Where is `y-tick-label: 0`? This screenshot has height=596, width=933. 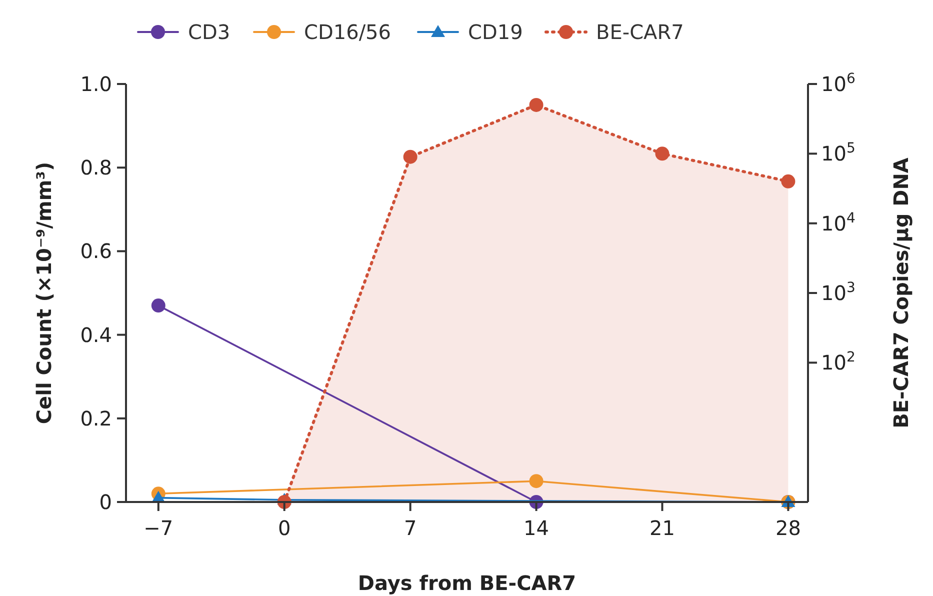
y-tick-label: 0 is located at coordinates (105, 502).